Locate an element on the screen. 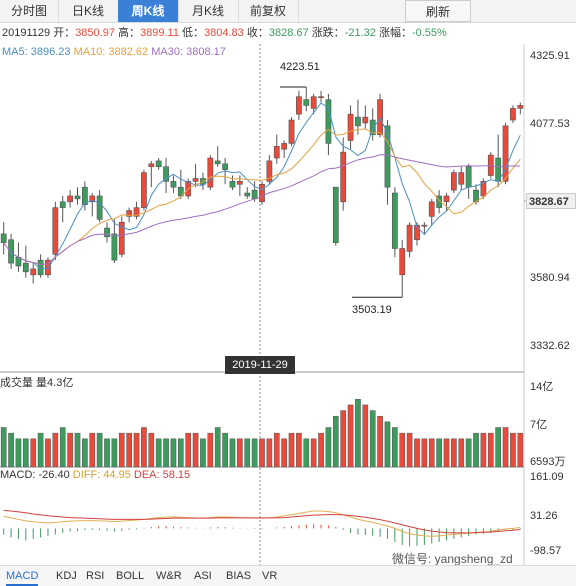  info-close: 3828.67 is located at coordinates (288, 33).